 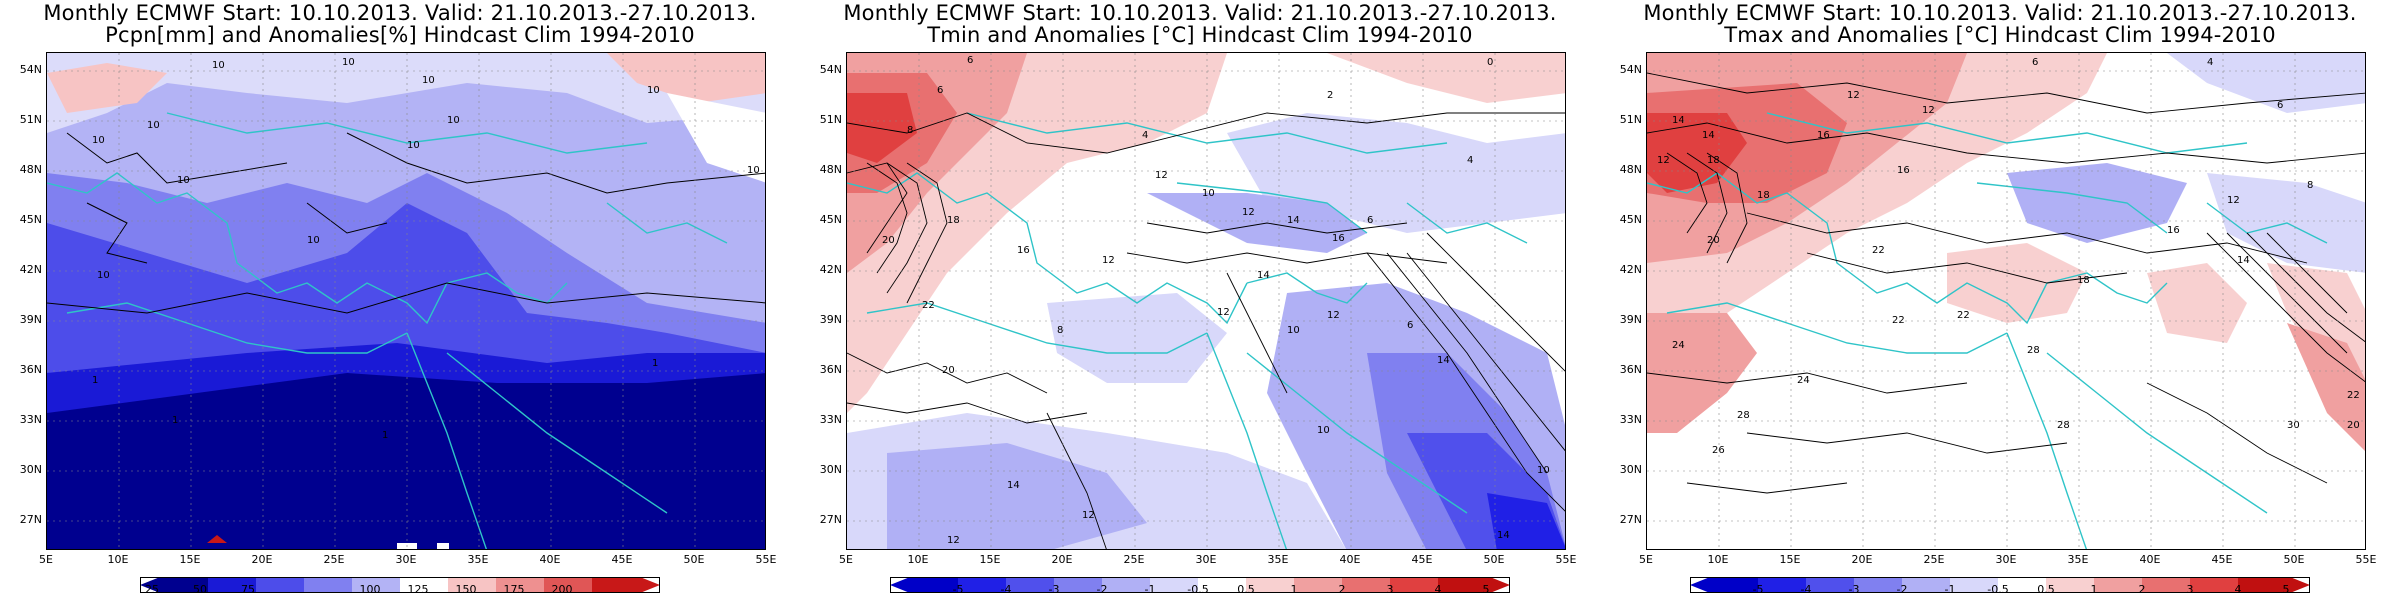 What do you see at coordinates (1718, 450) in the screenshot?
I see `contour-label: 26` at bounding box center [1718, 450].